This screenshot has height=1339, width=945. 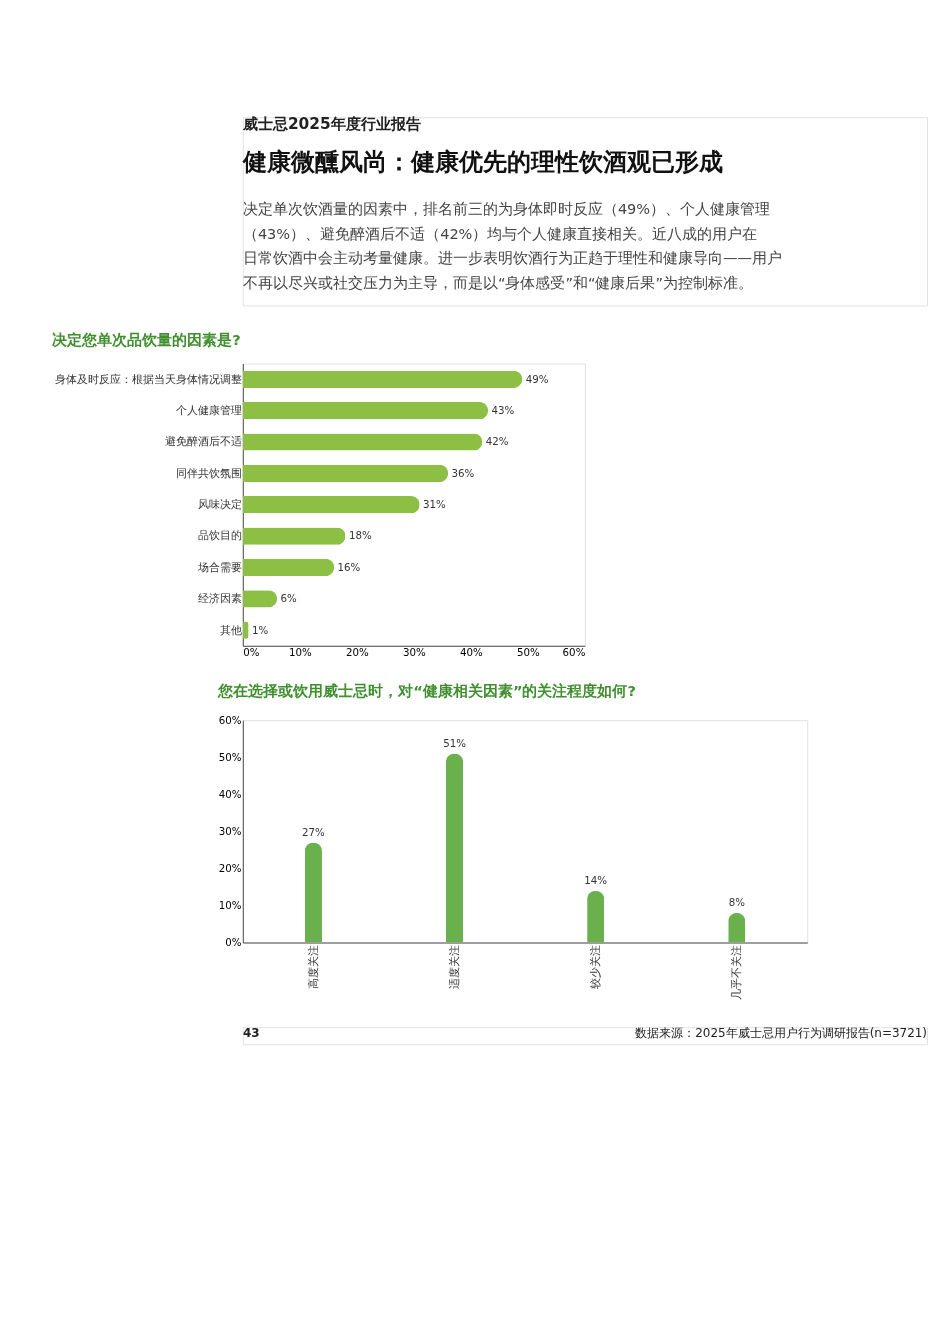 What do you see at coordinates (426, 691) in the screenshot?
I see `chart-title: 您在选择或饮用威士忌时，对“健康相关因素”的关注程度如何?` at bounding box center [426, 691].